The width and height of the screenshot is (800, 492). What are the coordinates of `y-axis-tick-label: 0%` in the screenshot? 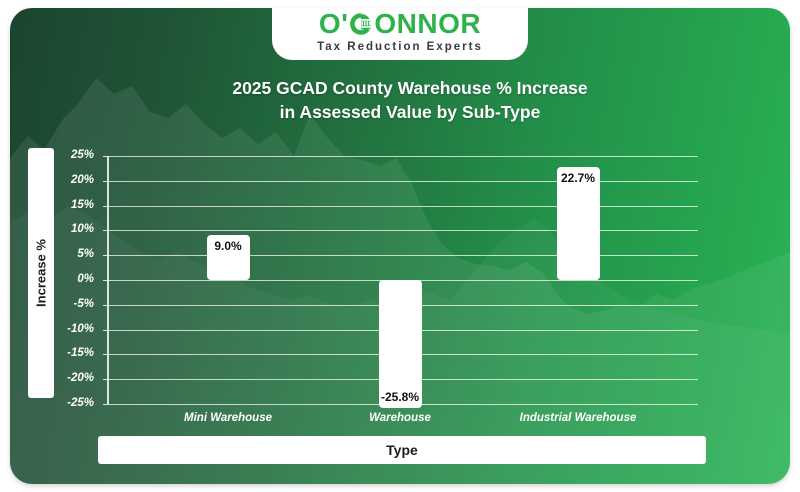 It's located at (85, 279).